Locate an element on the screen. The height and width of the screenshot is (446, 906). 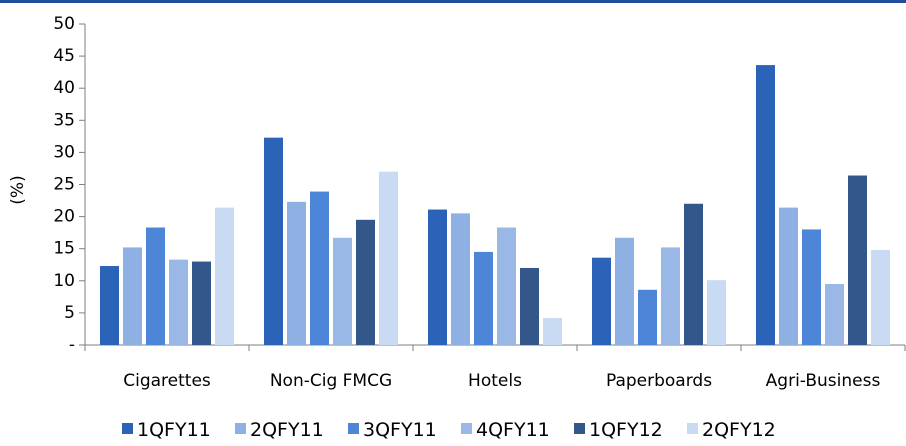
y-tick-label: 30 is located at coordinates (64, 152).